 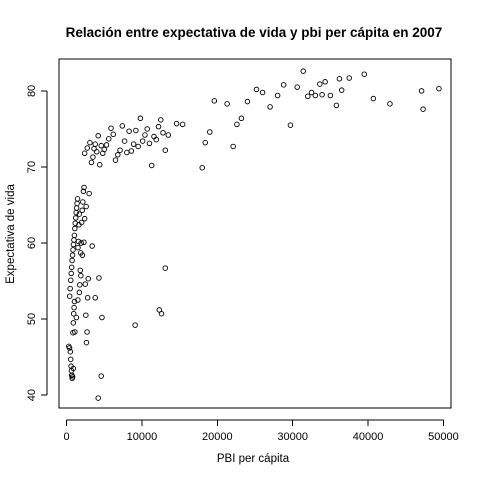 What do you see at coordinates (32, 395) in the screenshot?
I see `y-tick-label: 40` at bounding box center [32, 395].